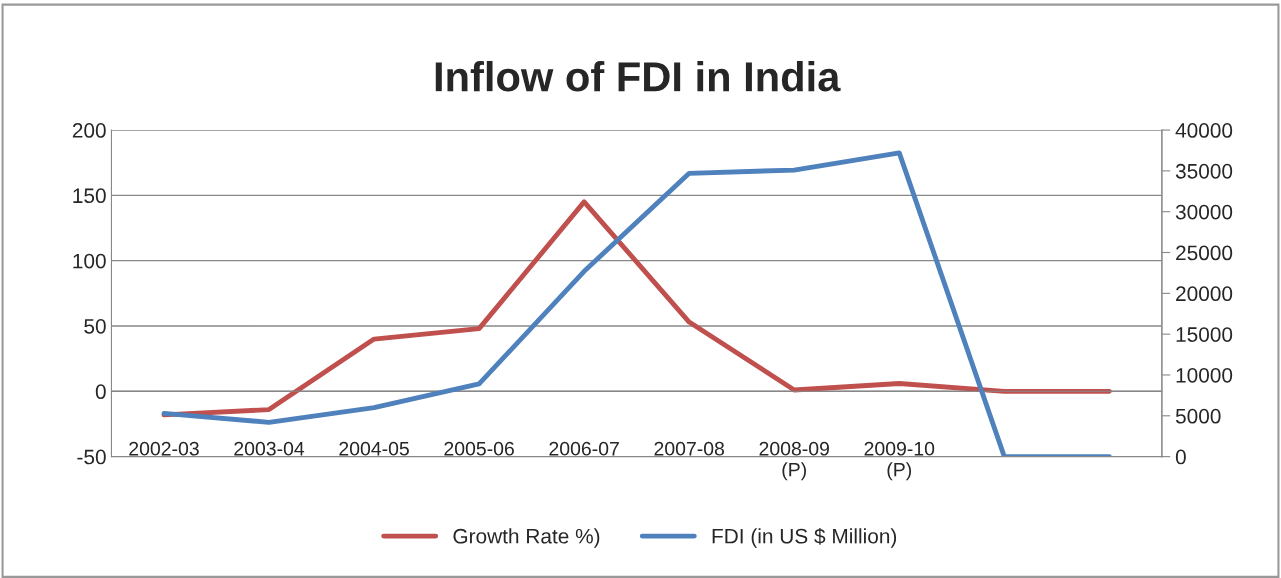 The height and width of the screenshot is (578, 1281). Describe the element at coordinates (91, 457) in the screenshot. I see `y-tick-label: -50` at that location.